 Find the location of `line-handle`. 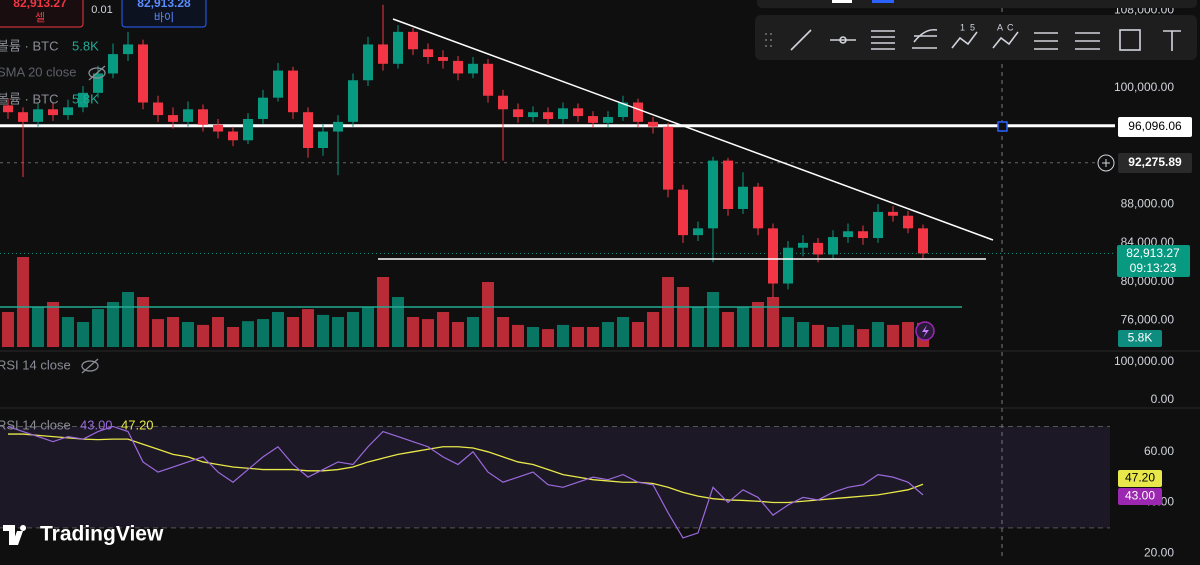

line-handle is located at coordinates (1002, 126).